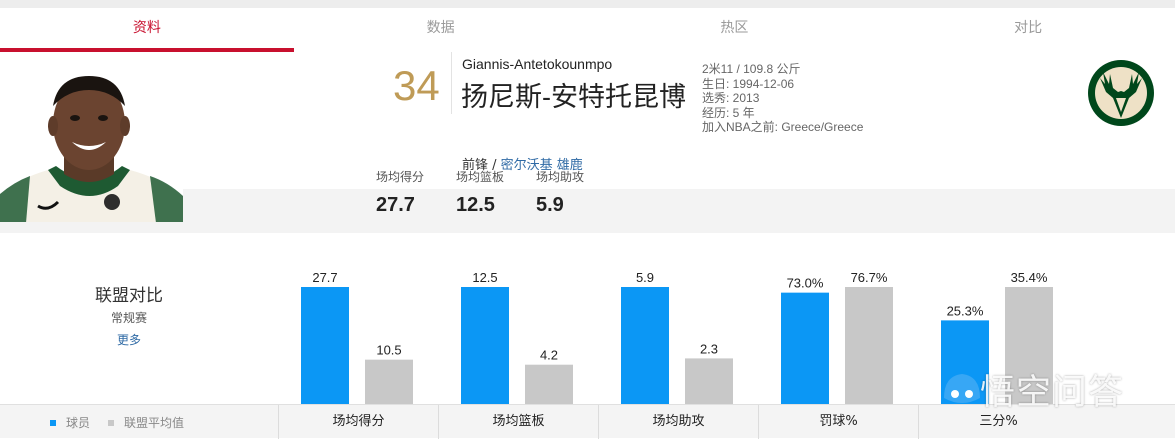  Describe the element at coordinates (128, 340) in the screenshot. I see `more-link: 更多` at that location.